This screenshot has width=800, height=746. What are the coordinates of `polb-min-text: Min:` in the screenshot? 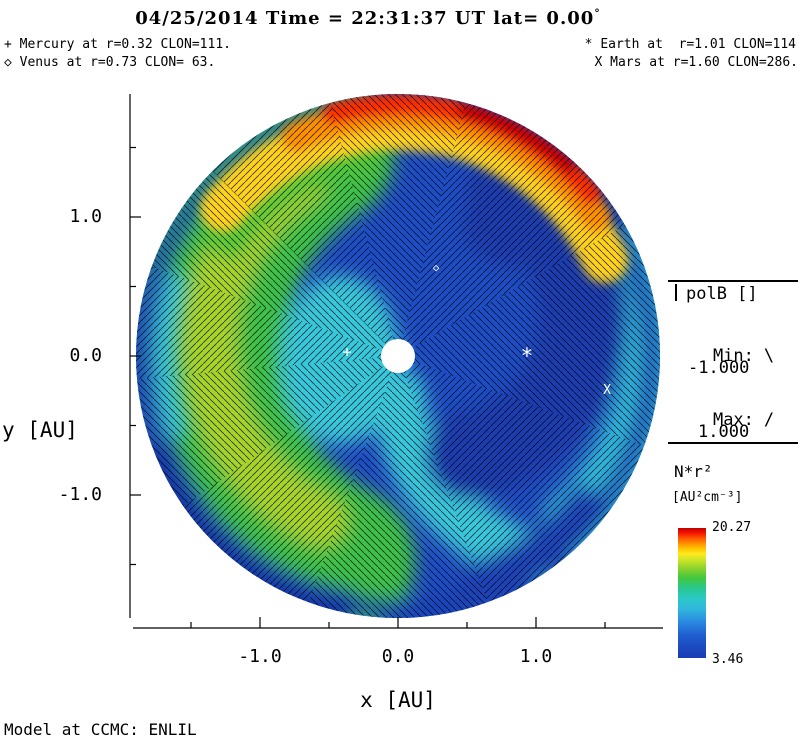 It's located at (733, 356).